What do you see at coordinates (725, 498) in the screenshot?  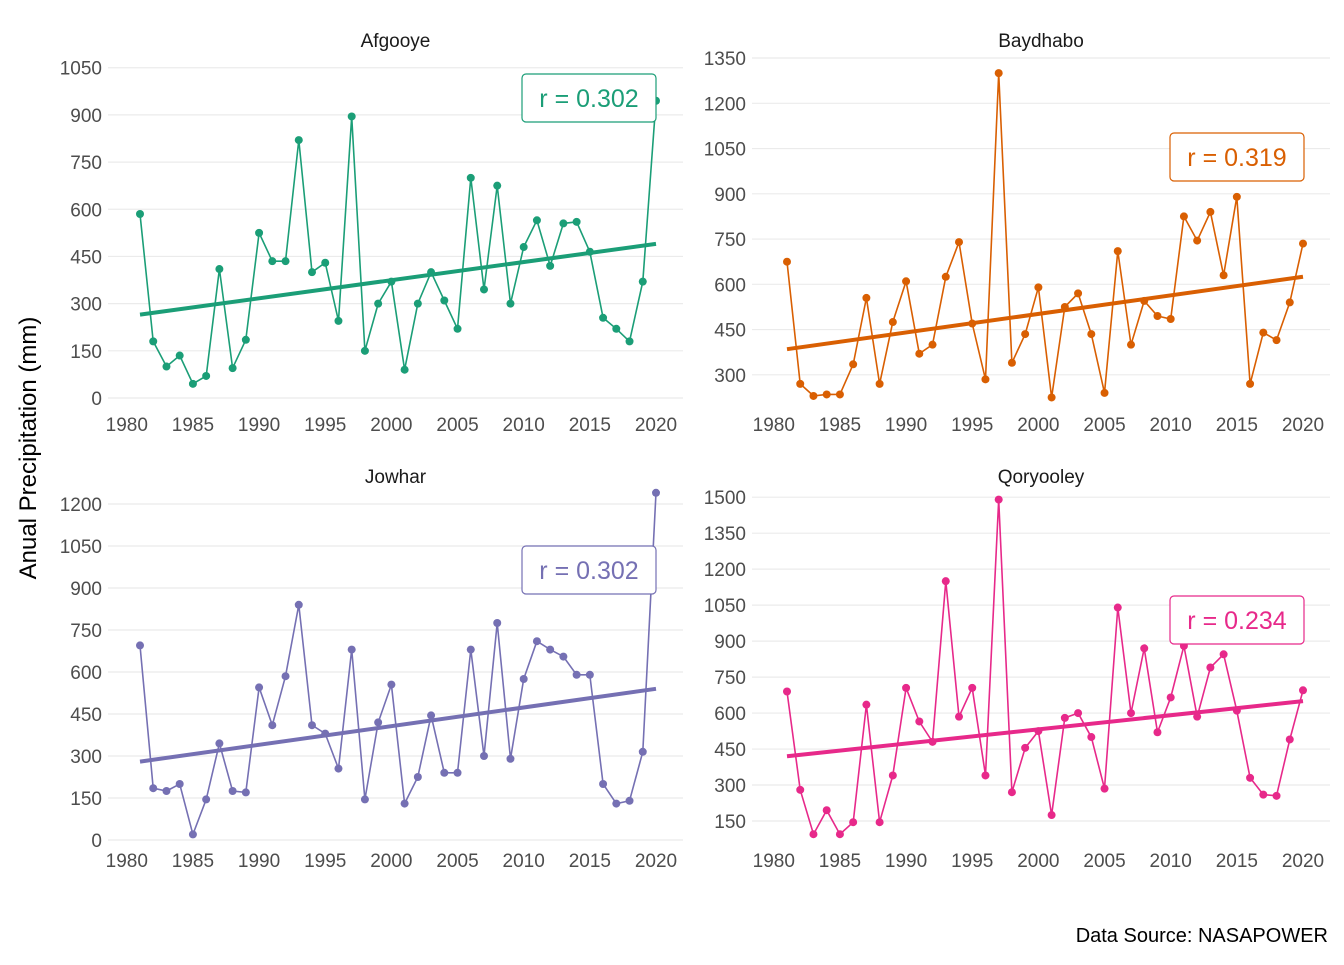 I see `y-tick-label: 1500` at bounding box center [725, 498].